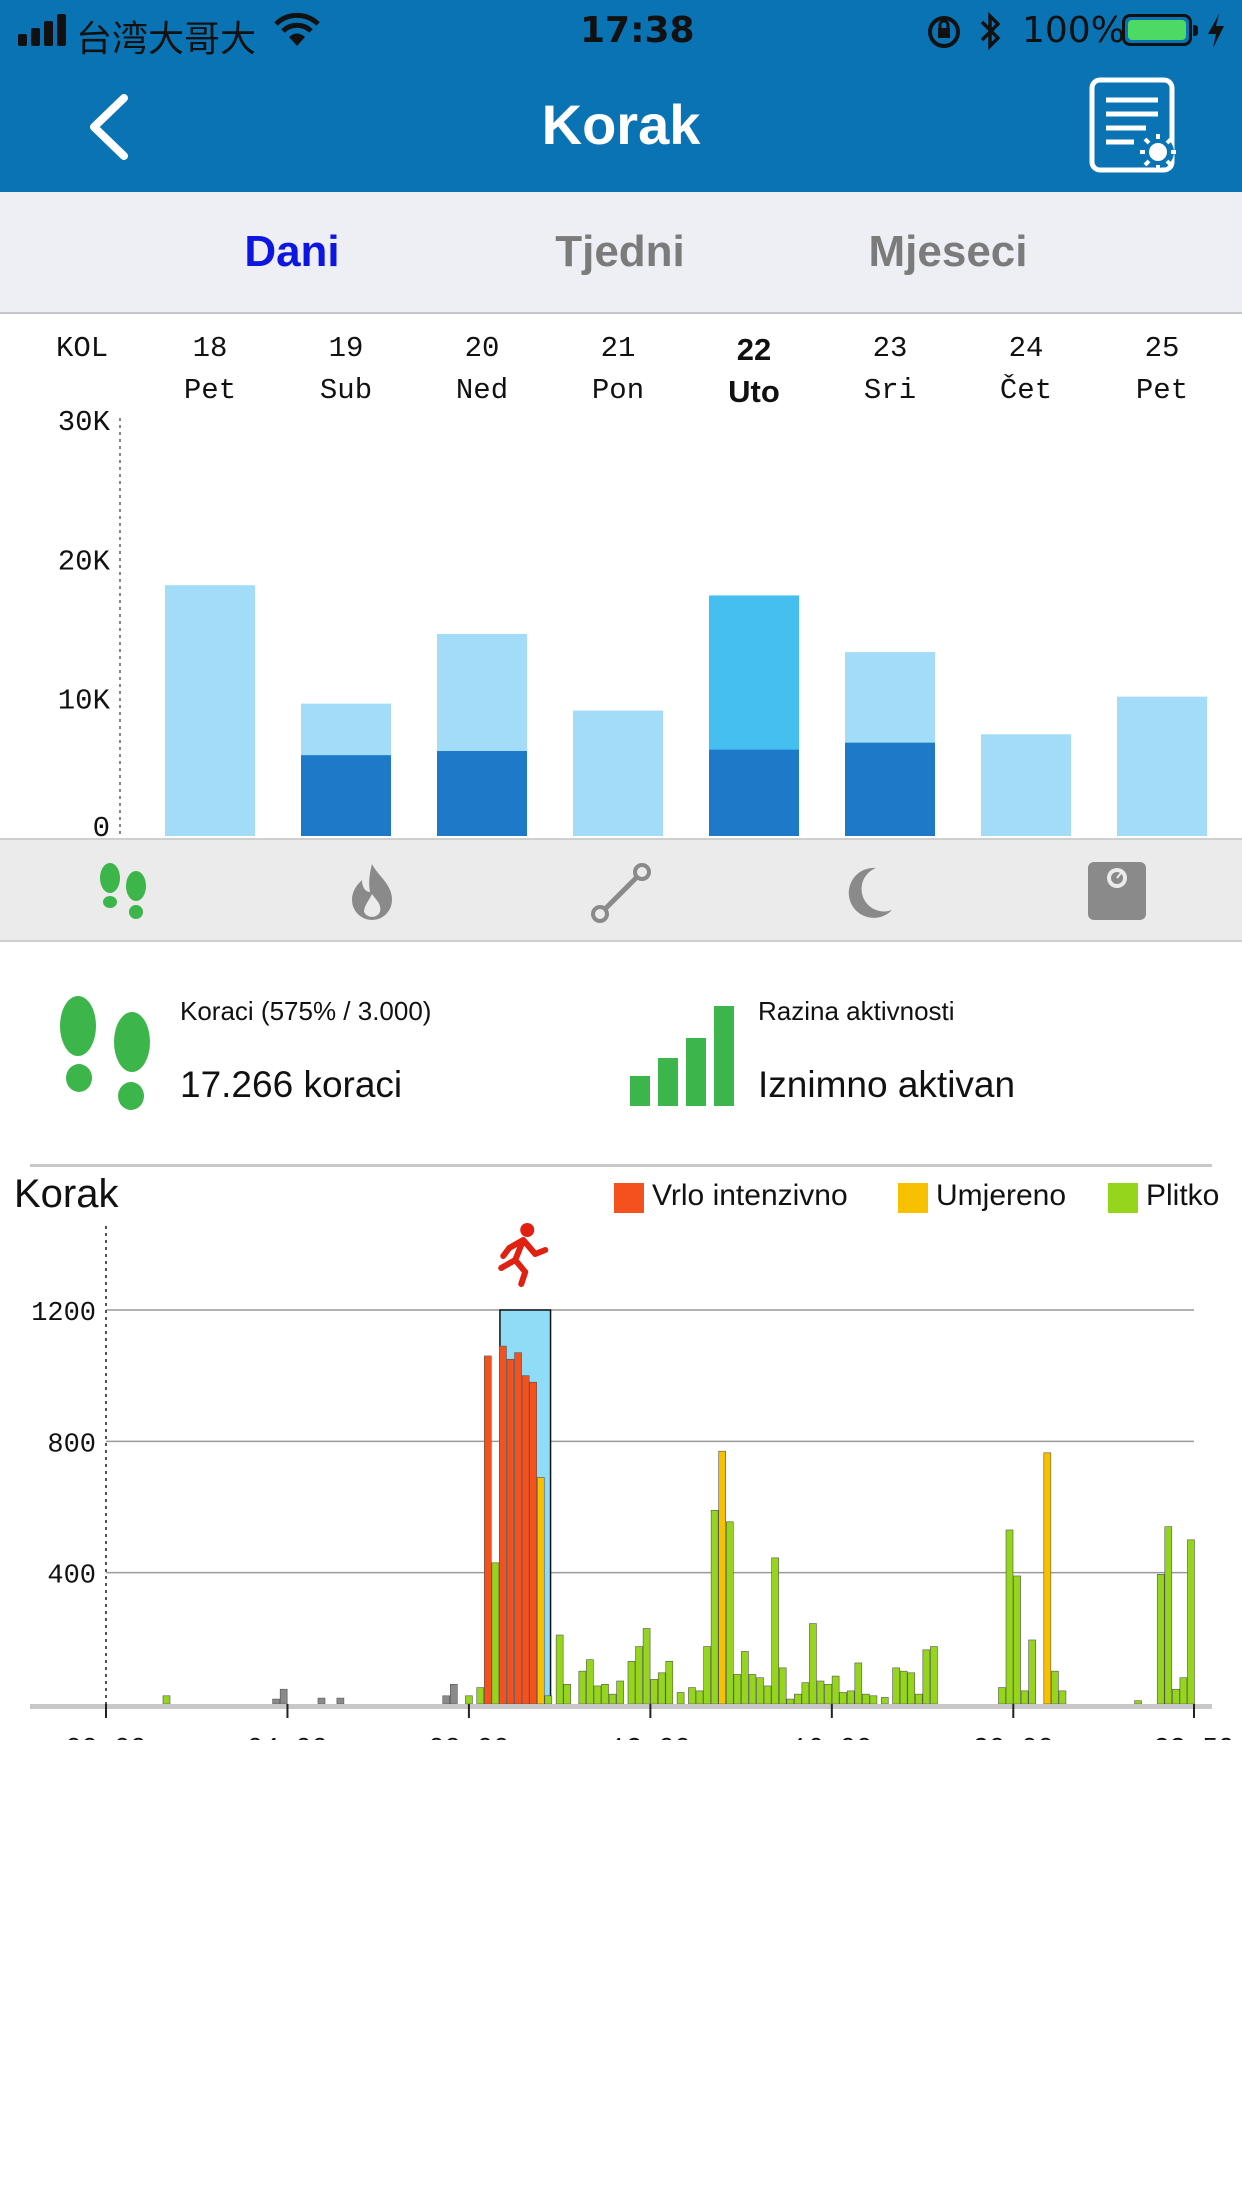  Describe the element at coordinates (1136, 126) in the screenshot. I see `report-button` at that location.